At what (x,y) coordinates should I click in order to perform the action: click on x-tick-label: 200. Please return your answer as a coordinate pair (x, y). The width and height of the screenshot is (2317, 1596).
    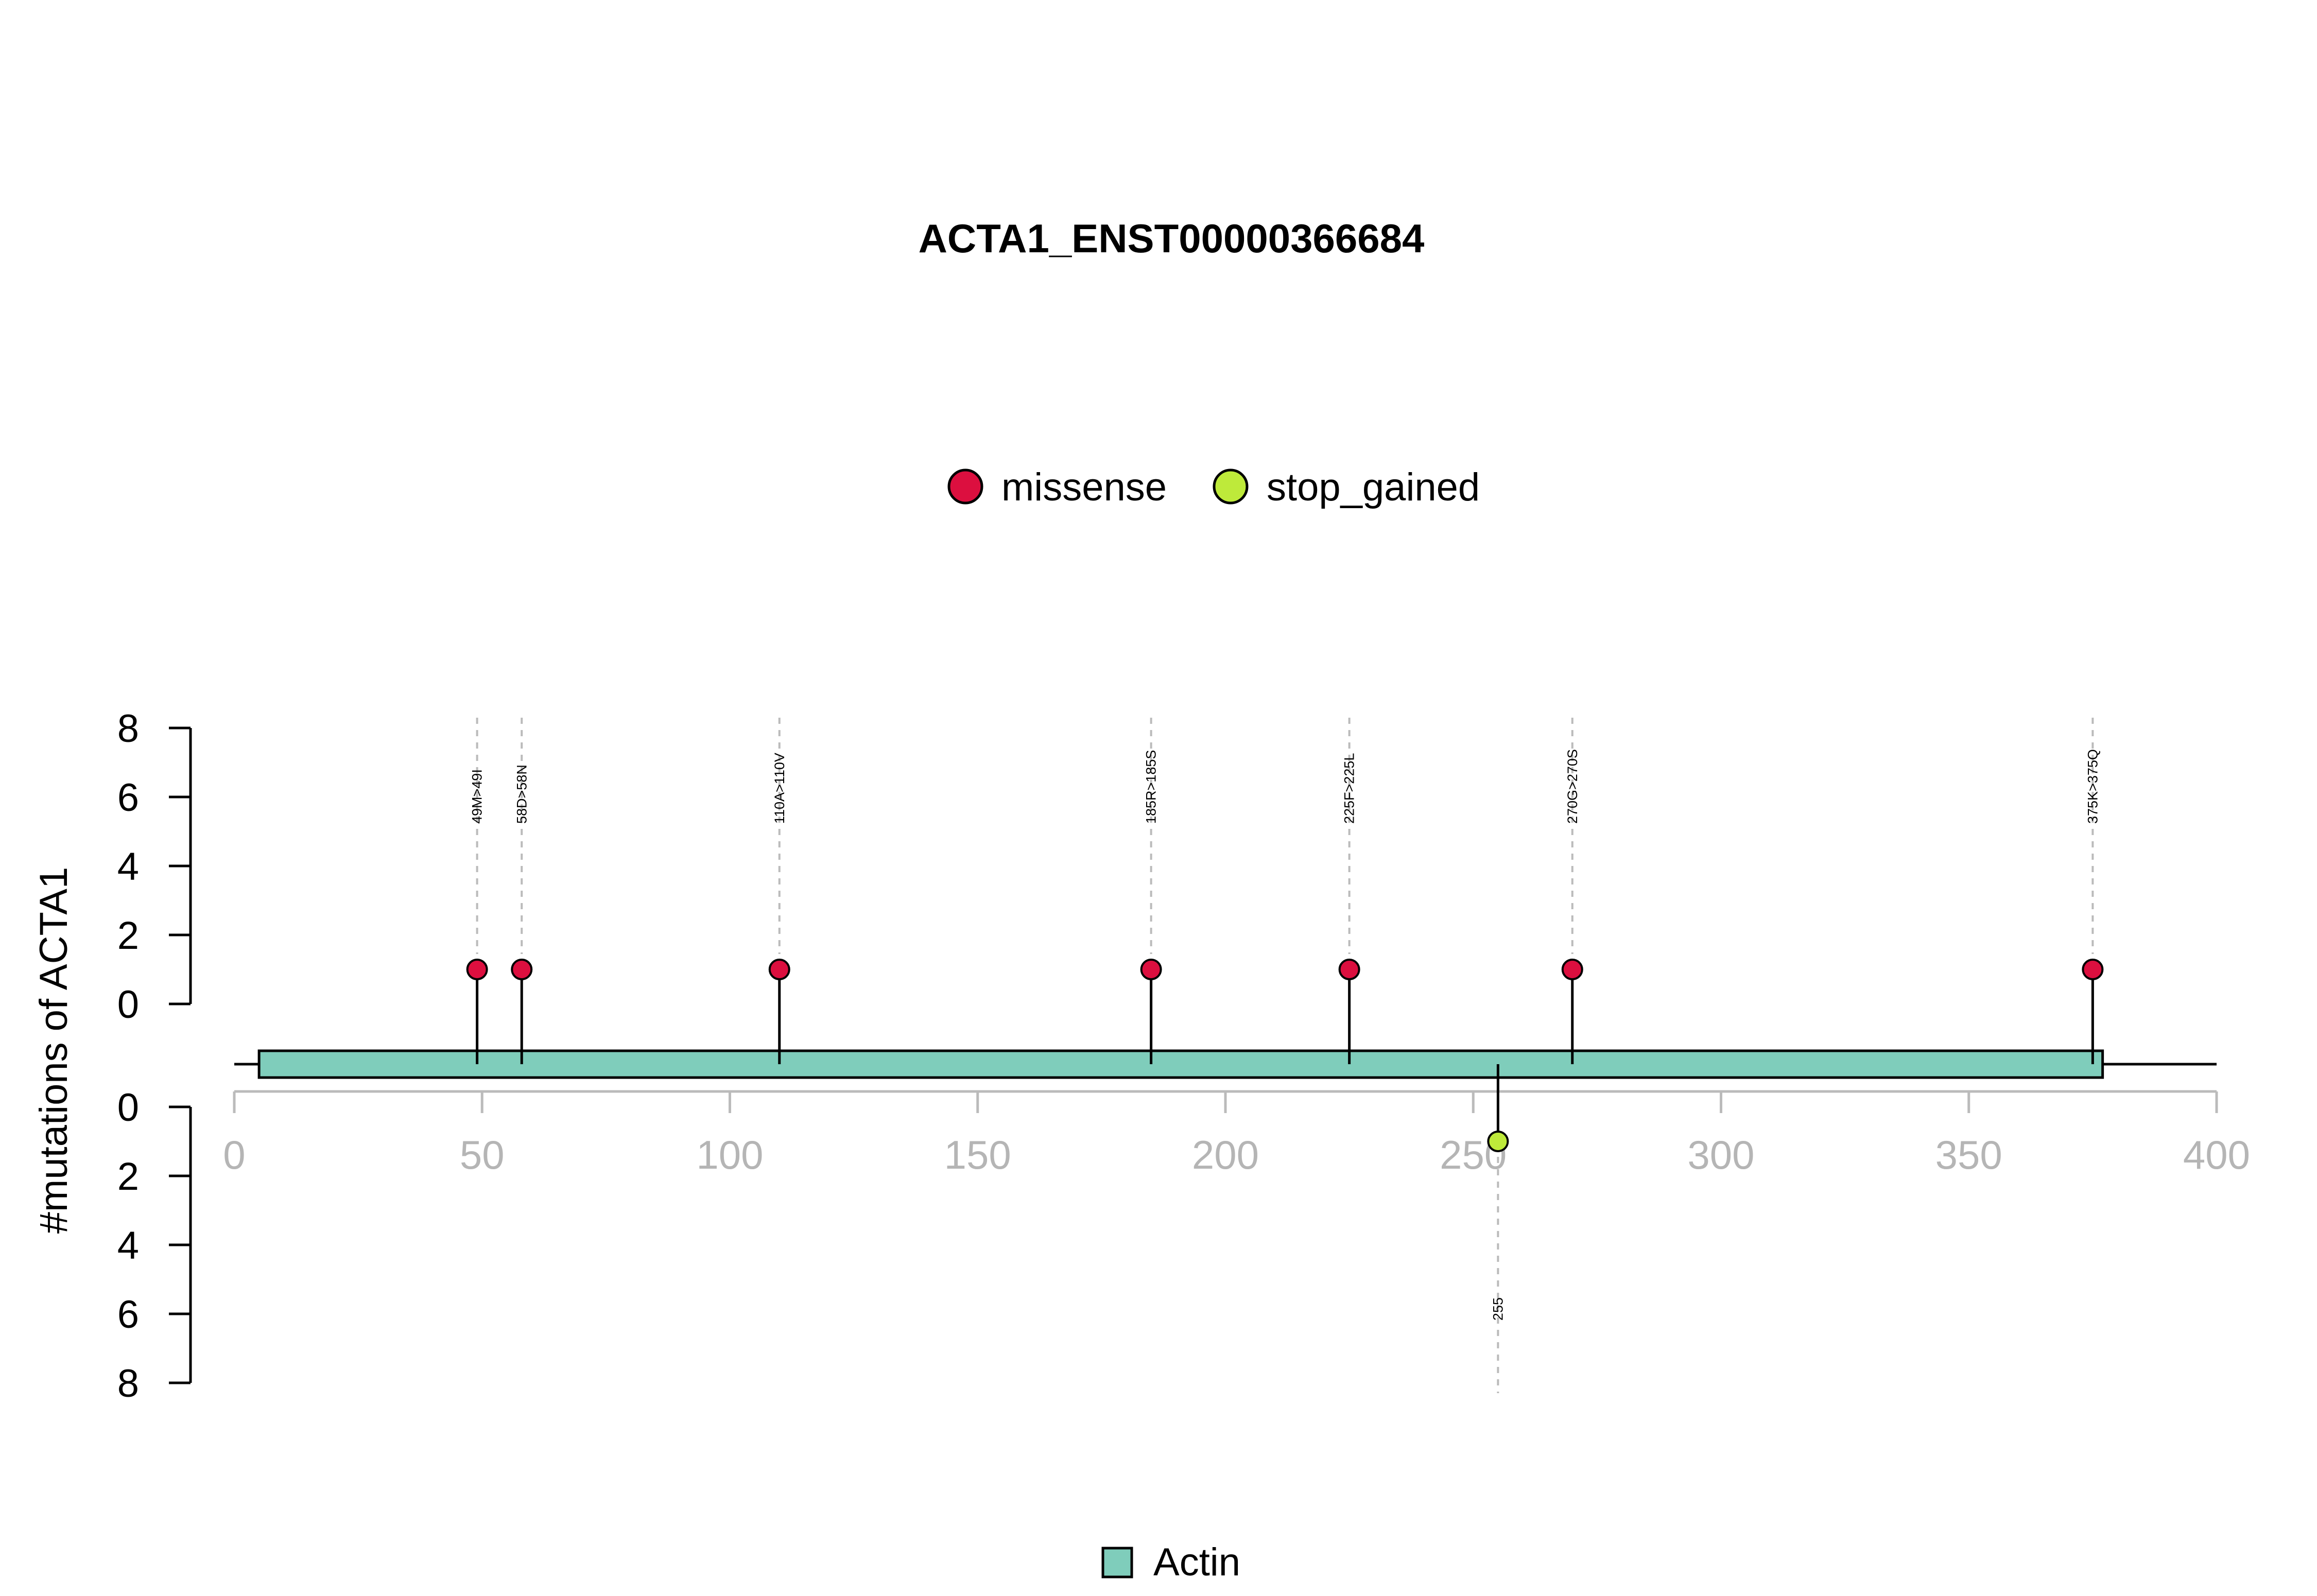
    Looking at the image, I should click on (1225, 1154).